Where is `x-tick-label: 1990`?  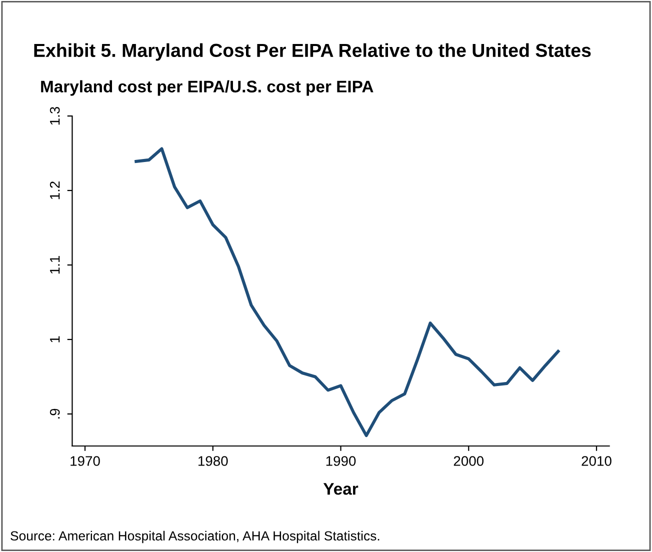
x-tick-label: 1990 is located at coordinates (341, 461).